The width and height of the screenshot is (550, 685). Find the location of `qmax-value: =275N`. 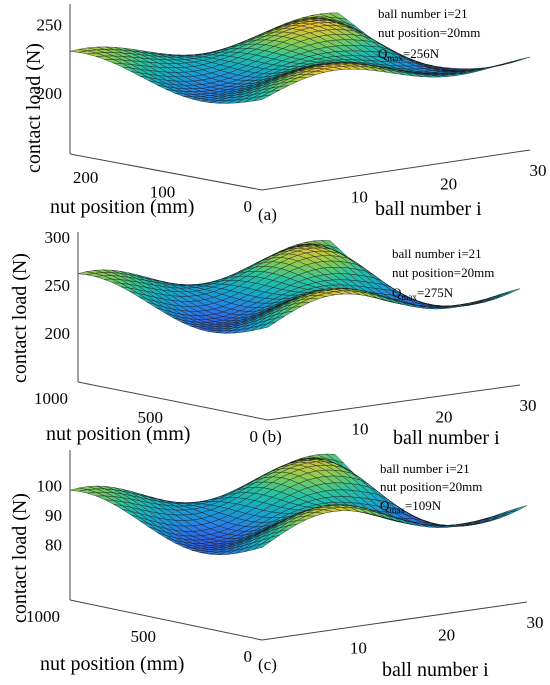

qmax-value: =275N is located at coordinates (435, 292).